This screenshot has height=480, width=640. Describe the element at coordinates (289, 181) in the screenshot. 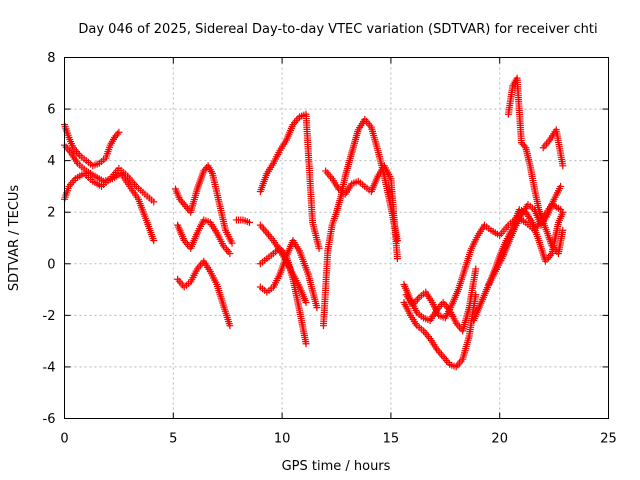

I see `series-trace-h` at that location.